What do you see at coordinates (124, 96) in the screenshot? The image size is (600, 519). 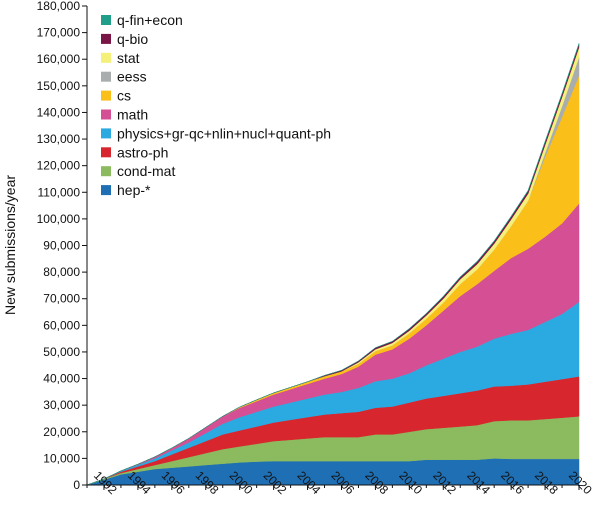 I see `legend-label: cs` at bounding box center [124, 96].